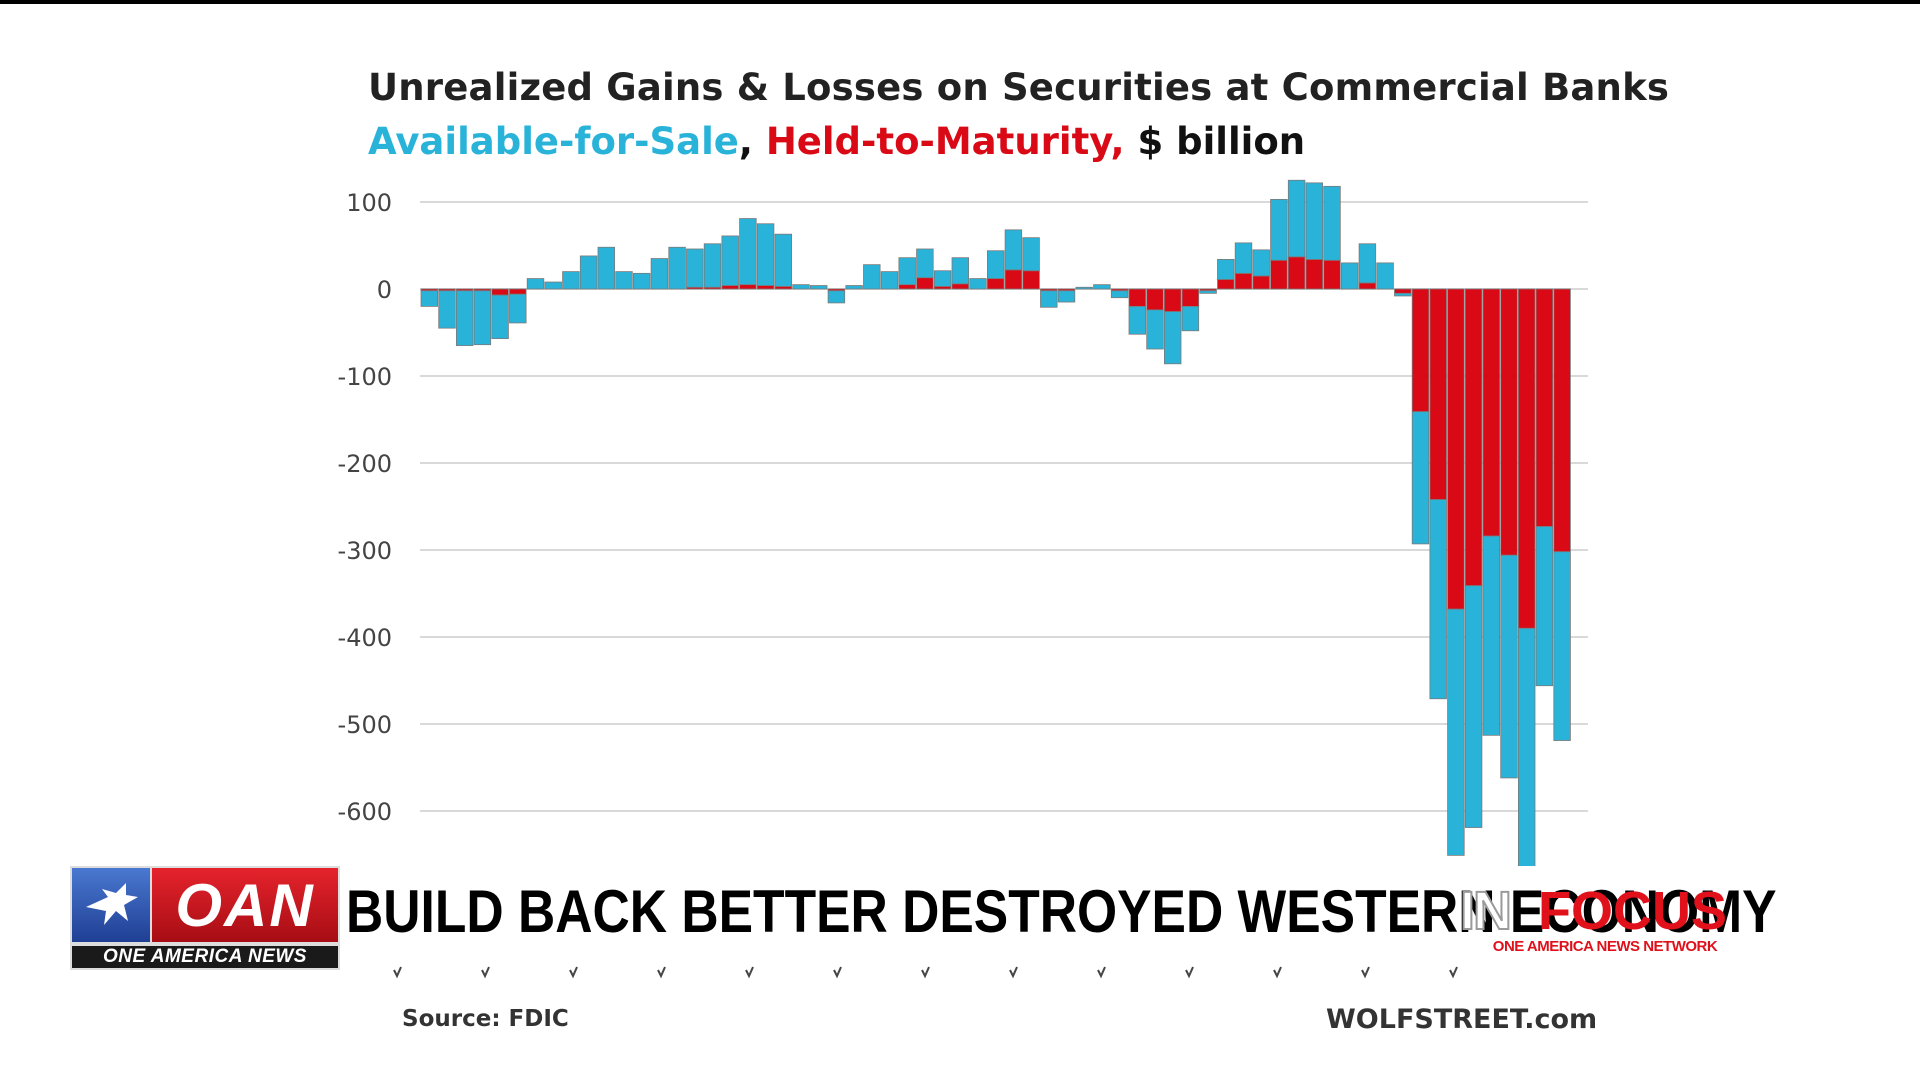  What do you see at coordinates (369, 203) in the screenshot?
I see `y-tick-label: 100` at bounding box center [369, 203].